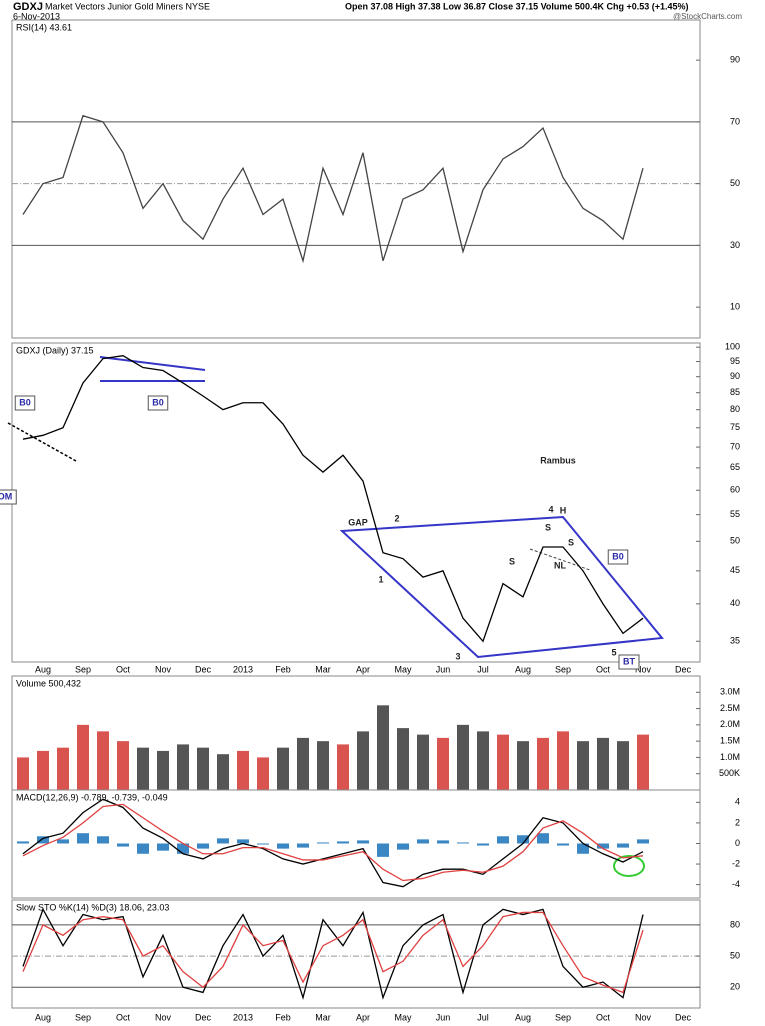  What do you see at coordinates (736, 884) in the screenshot?
I see `y-tick-label: -4` at bounding box center [736, 884].